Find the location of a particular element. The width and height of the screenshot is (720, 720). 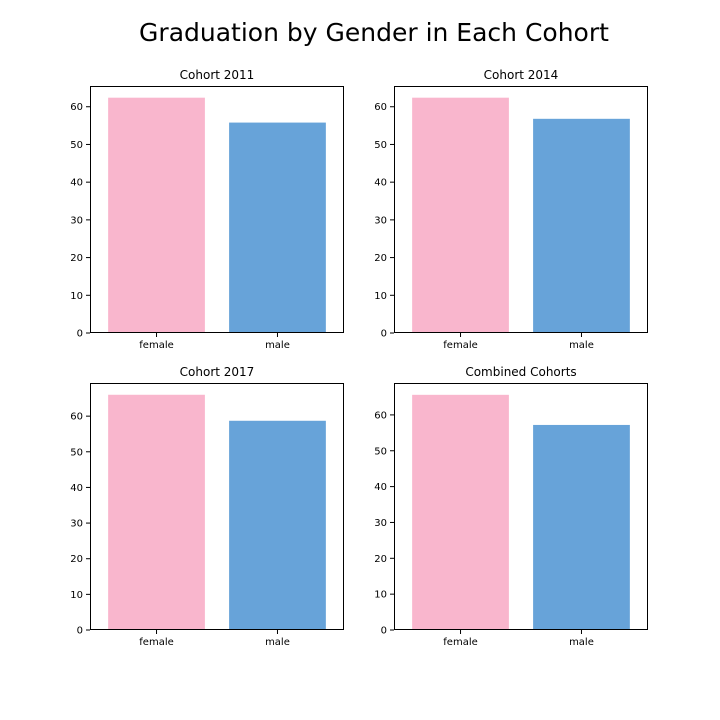

combined-cohorts-title: Combined Cohorts is located at coordinates (520, 372).